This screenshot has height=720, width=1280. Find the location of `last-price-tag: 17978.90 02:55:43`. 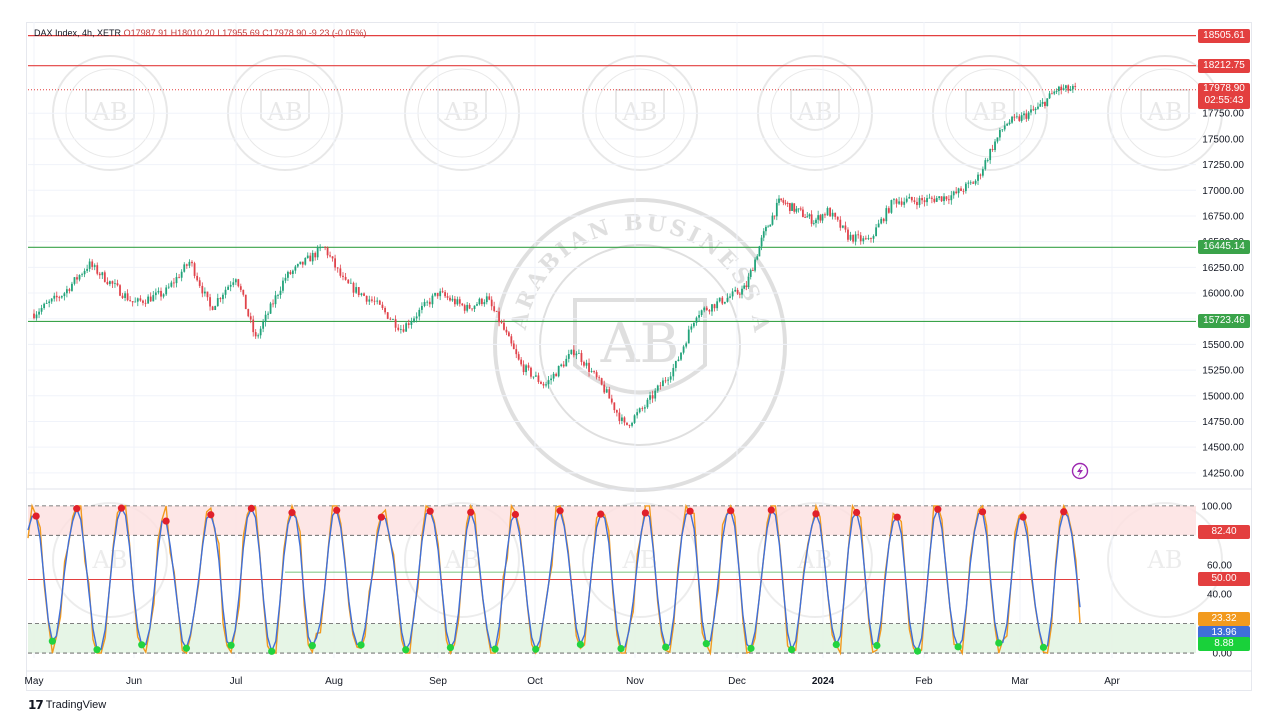

last-price-tag: 17978.90 02:55:43 is located at coordinates (1224, 95).